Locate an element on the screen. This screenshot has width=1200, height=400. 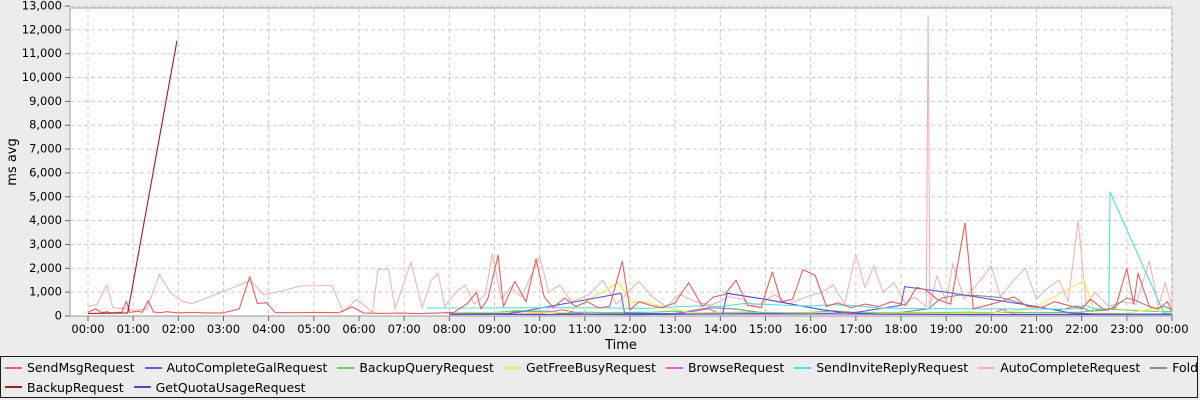
y-tick-label: 13,000 is located at coordinates (42, 6).